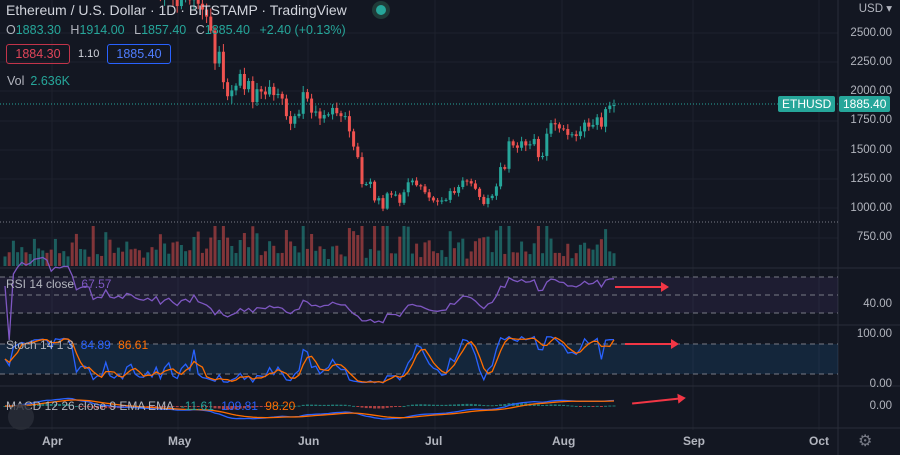  What do you see at coordinates (871, 150) in the screenshot?
I see `price-axis-tick: 1500.00` at bounding box center [871, 150].